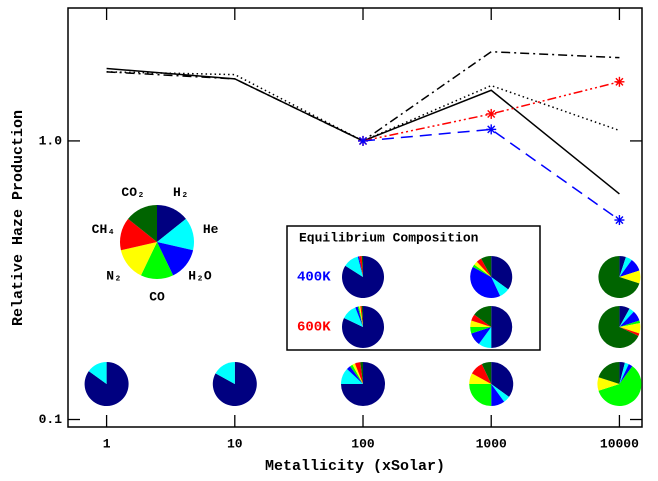 This screenshot has width=658, height=481. Describe the element at coordinates (157, 296) in the screenshot. I see `species-label: CO` at that location.